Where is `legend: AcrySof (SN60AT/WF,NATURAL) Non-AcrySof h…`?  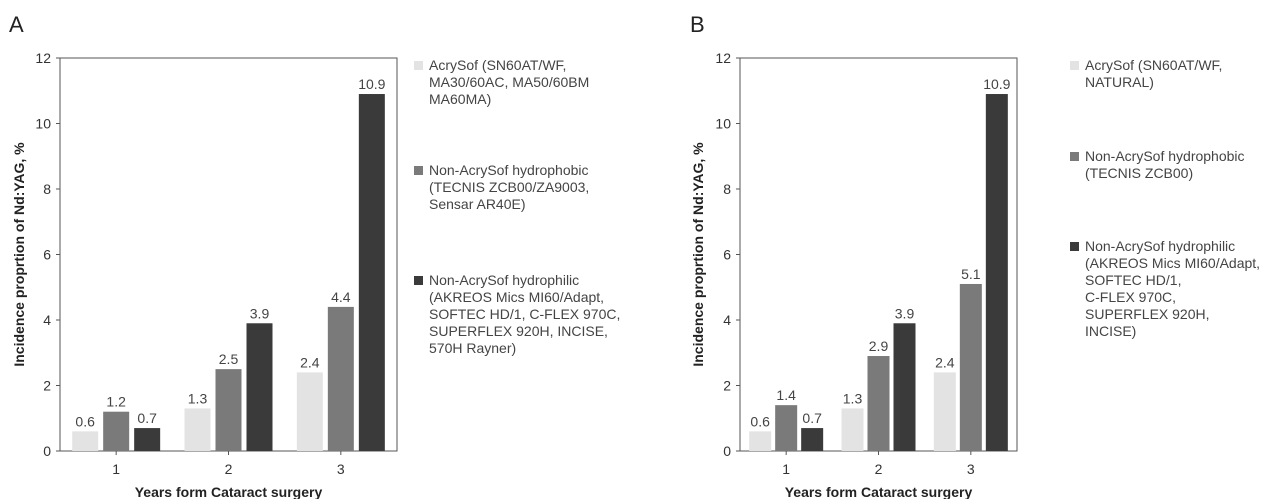
legend: AcrySof (SN60AT/WF,NATURAL) Non-AcrySof h… is located at coordinates (1165, 198).